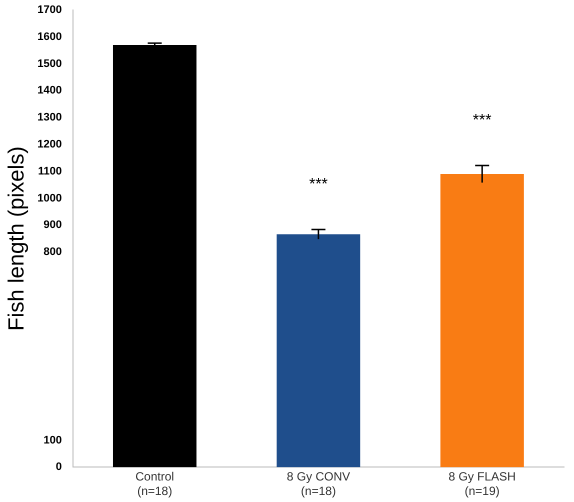 Image resolution: width=574 pixels, height=502 pixels. I want to click on y-tick-label: 1300, so click(49, 118).